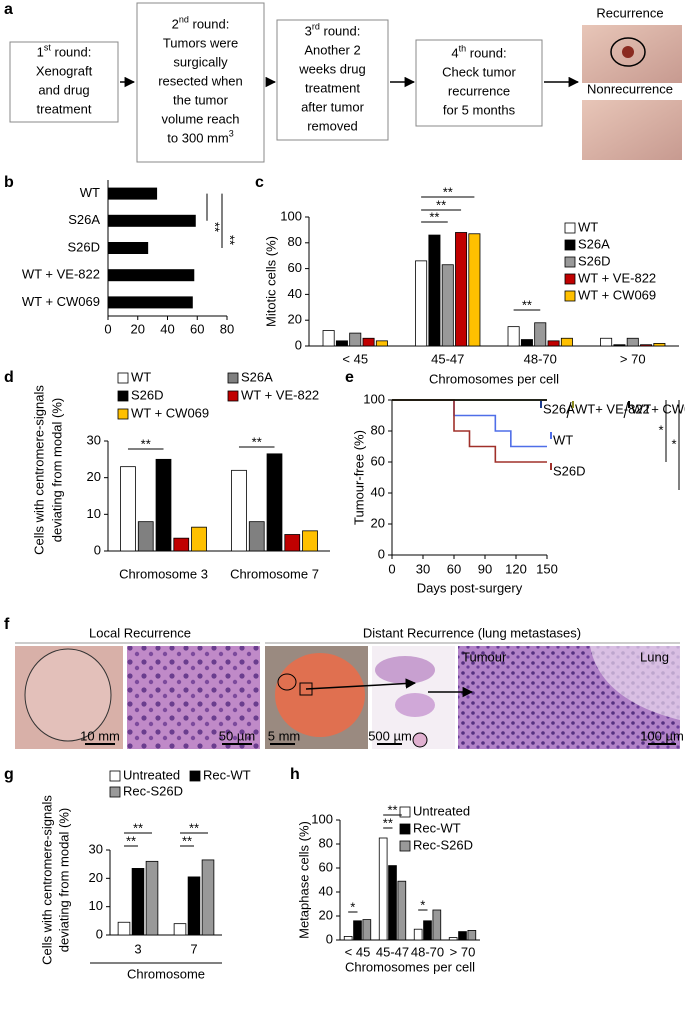 The image size is (685, 1009). What do you see at coordinates (175, 24) in the screenshot?
I see `flow-text-part: 2` at bounding box center [175, 24].